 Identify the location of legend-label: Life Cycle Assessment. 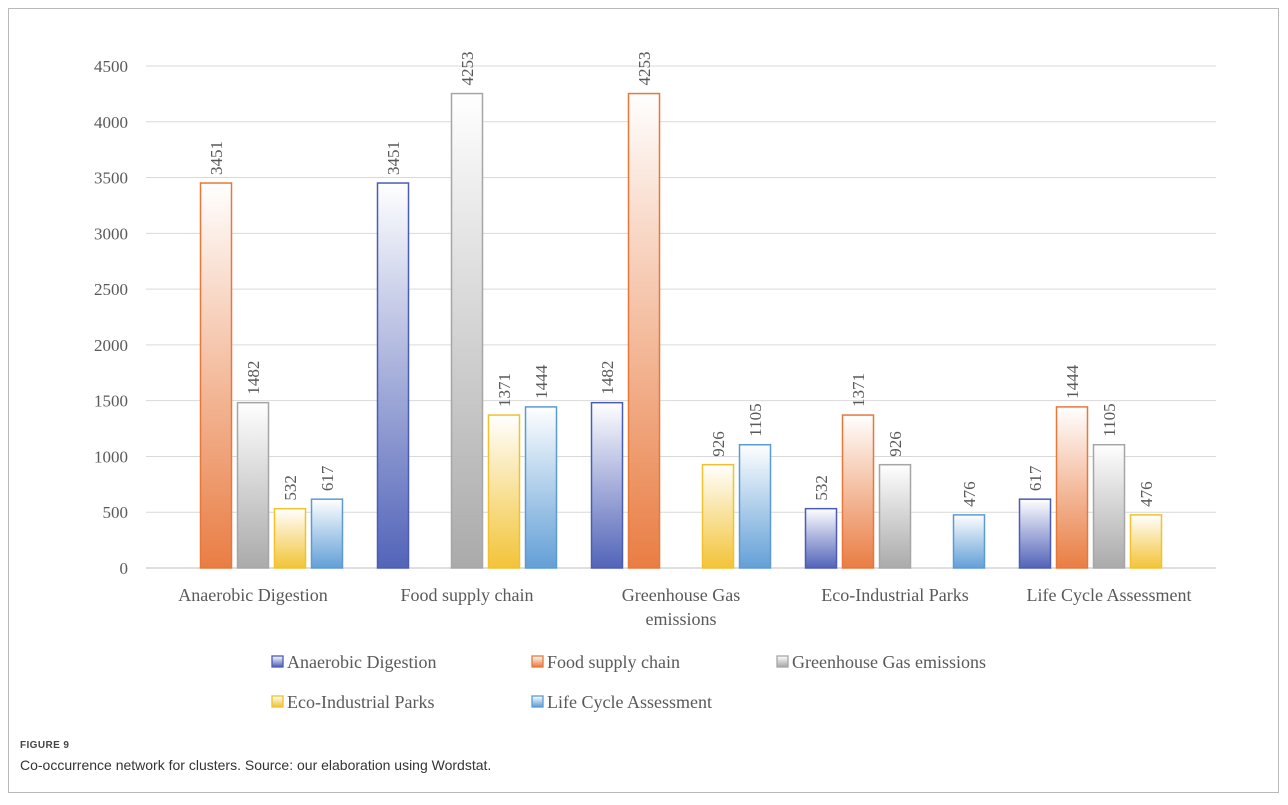
(629, 702).